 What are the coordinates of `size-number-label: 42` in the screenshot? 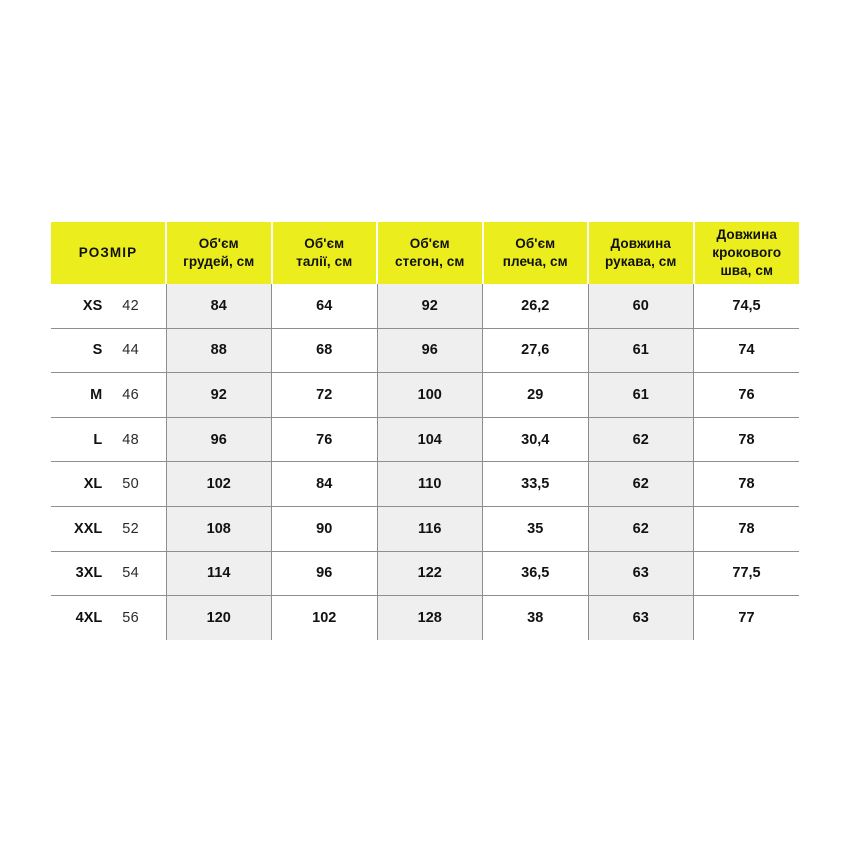 It's located at (130, 305).